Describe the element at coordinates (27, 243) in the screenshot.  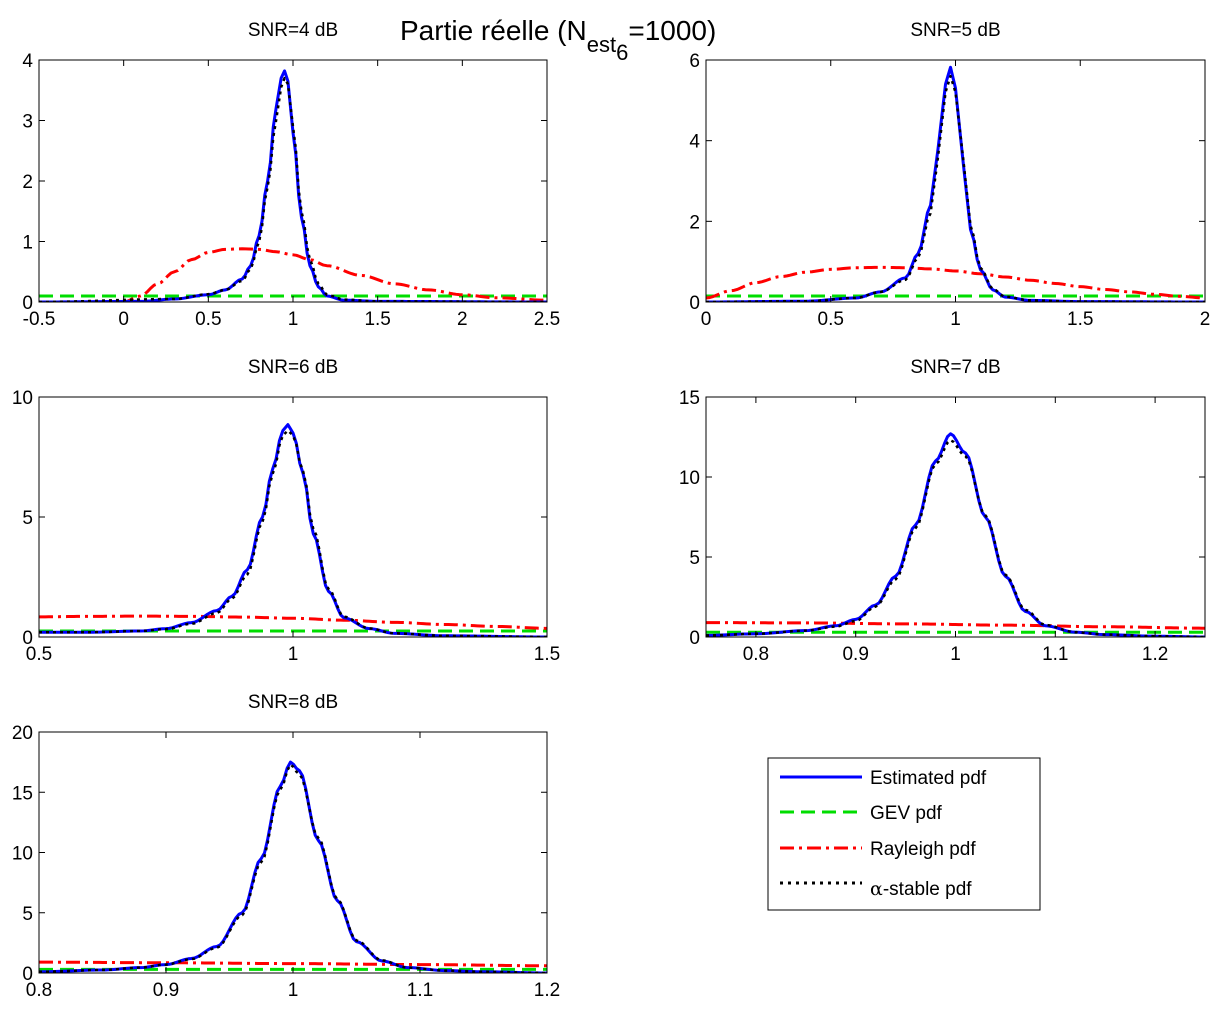
I see `y-tick-label: 1` at that location.